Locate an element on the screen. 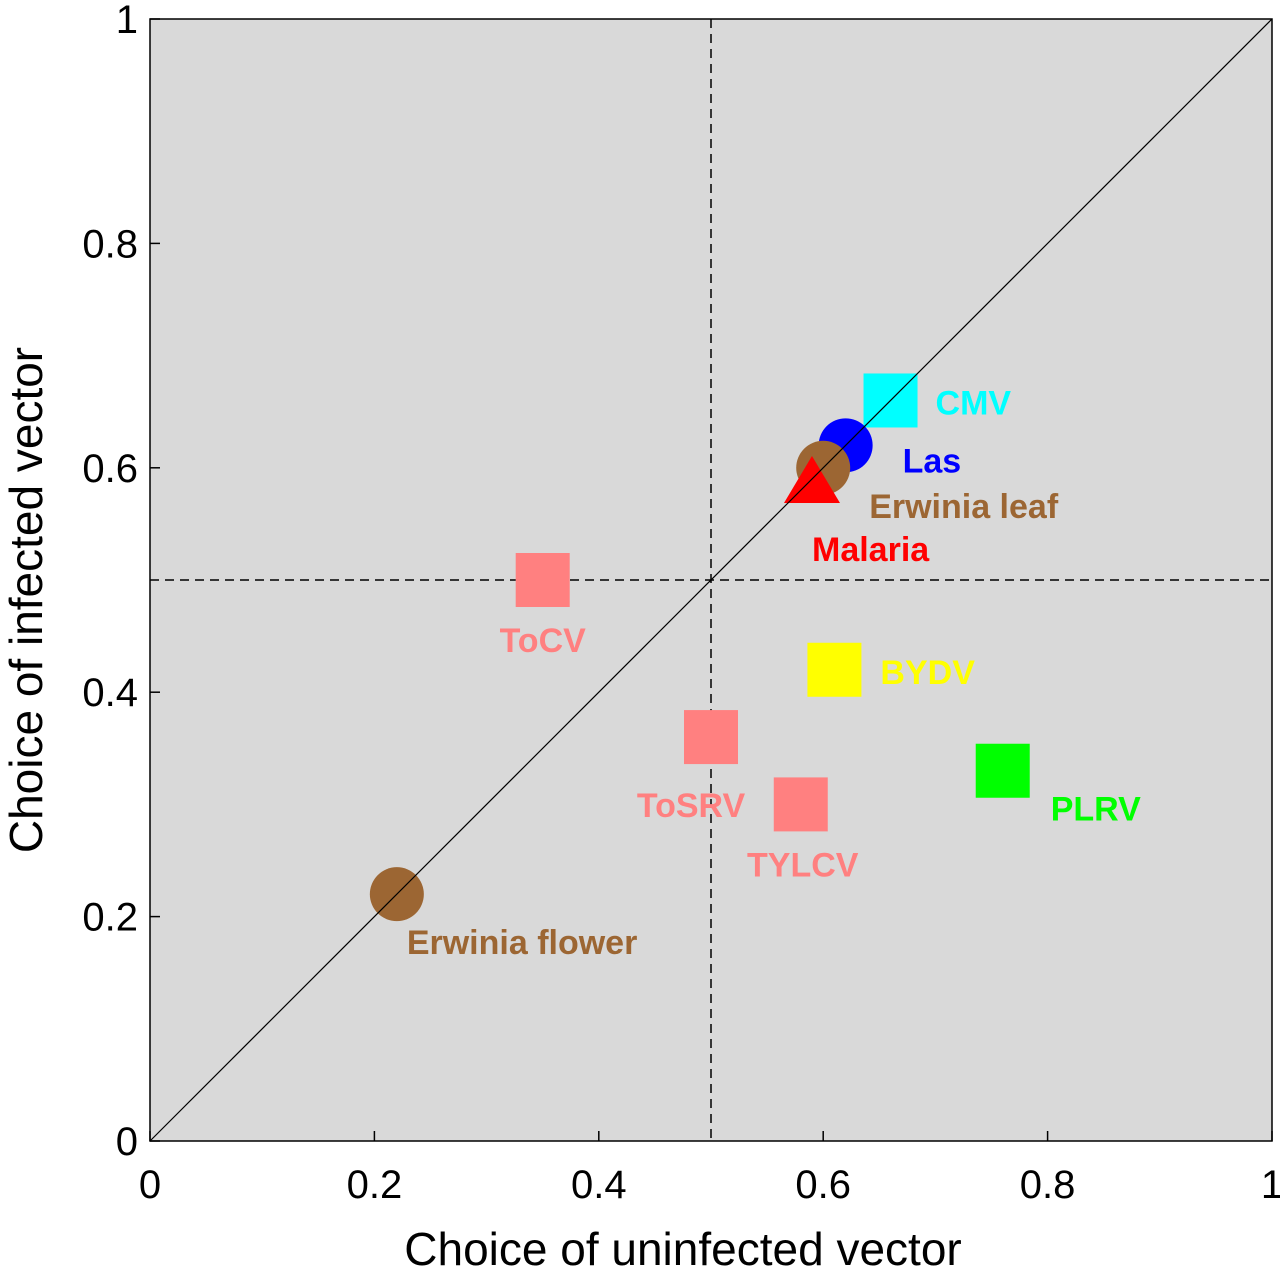 The width and height of the screenshot is (1280, 1273). y-axis-label: Choice of infected vector is located at coordinates (26, 600).